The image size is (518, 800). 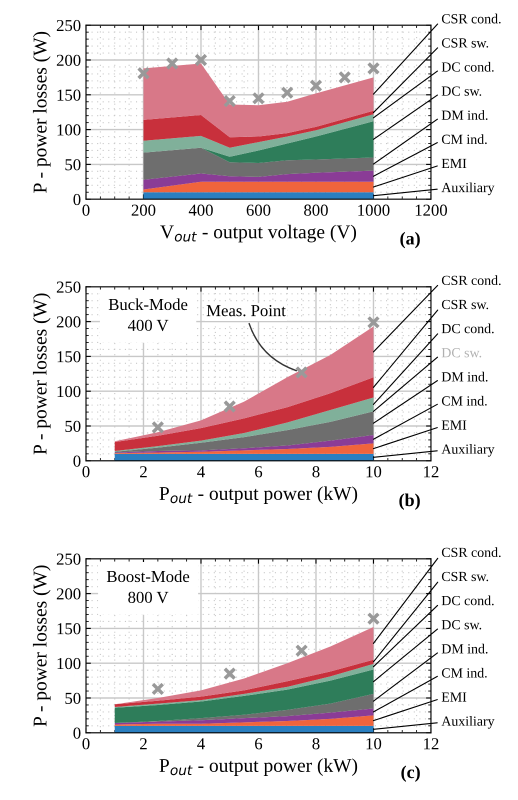 What do you see at coordinates (148, 315) in the screenshot?
I see `annotation: Buck-Mode 400 V` at bounding box center [148, 315].